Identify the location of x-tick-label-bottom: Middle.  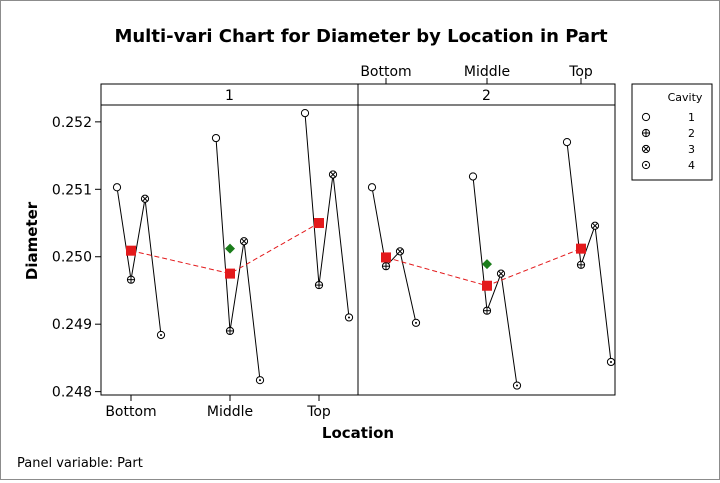
(230, 412).